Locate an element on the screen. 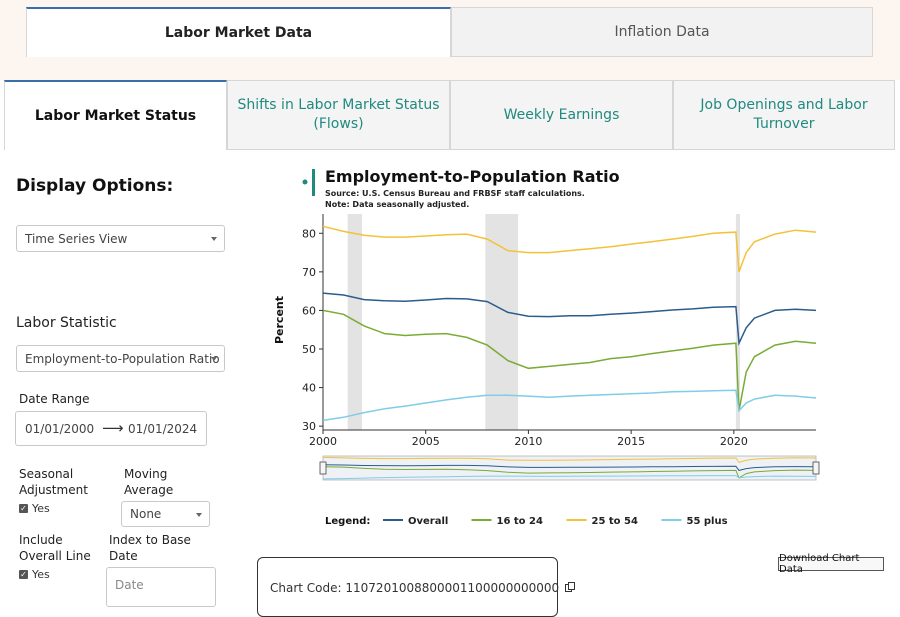 The height and width of the screenshot is (617, 900). display-options-title: Display Options: is located at coordinates (95, 186).